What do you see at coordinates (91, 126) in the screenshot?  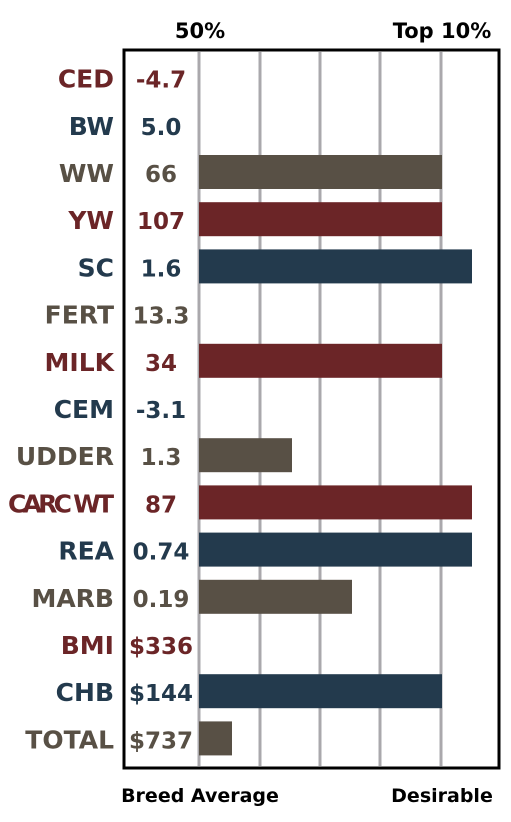 I see `trait-label: BW` at bounding box center [91, 126].